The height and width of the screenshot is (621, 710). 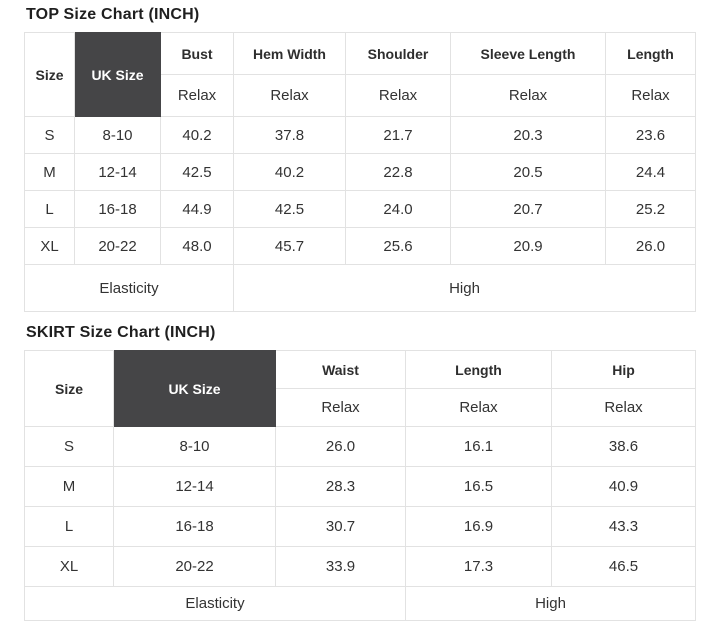 I want to click on top-header-uk-size: UK Size, so click(x=117, y=74).